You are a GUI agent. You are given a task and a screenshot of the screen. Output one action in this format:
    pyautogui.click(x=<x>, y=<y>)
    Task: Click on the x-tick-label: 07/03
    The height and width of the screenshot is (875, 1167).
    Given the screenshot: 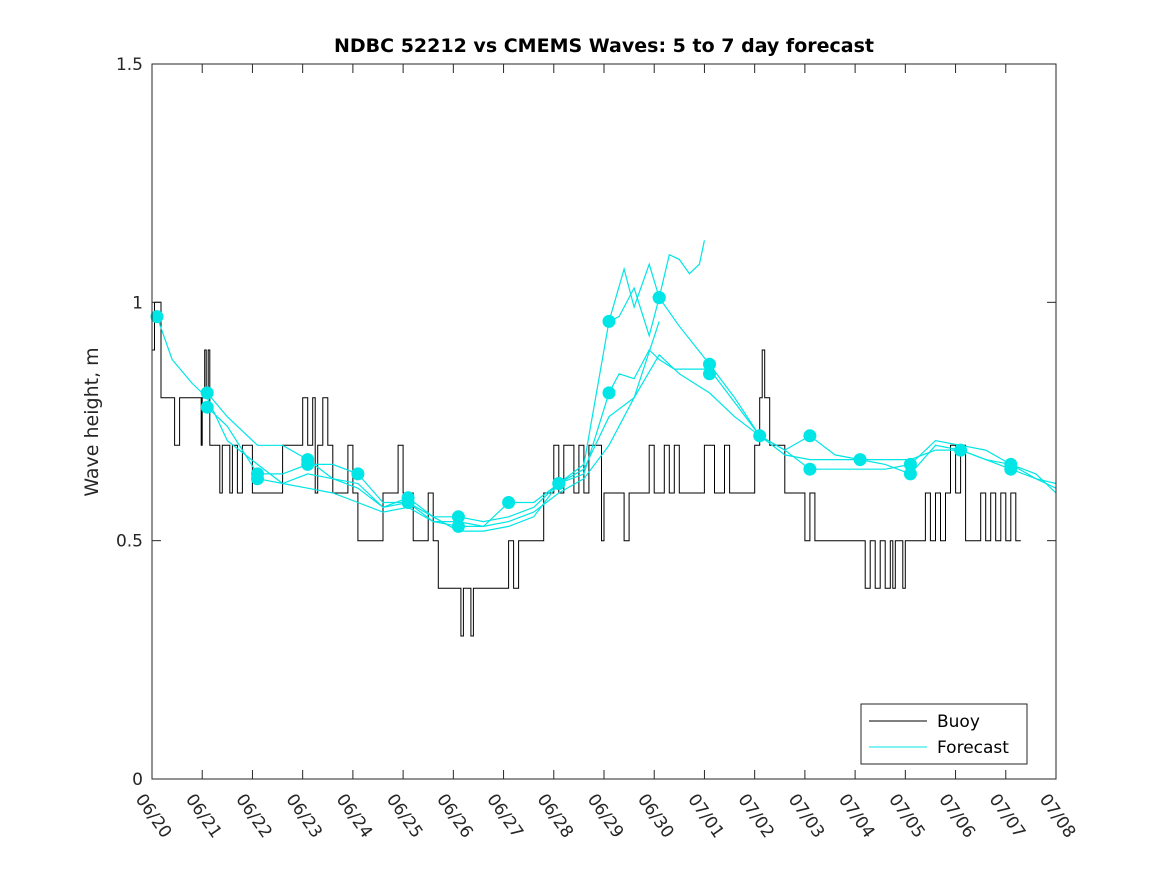 What is the action you would take?
    pyautogui.click(x=806, y=816)
    